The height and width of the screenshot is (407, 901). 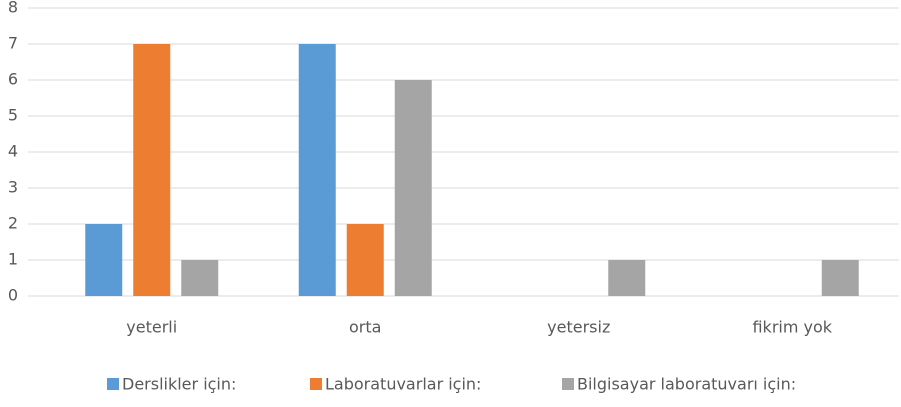 I want to click on y-tick-label: 5, so click(x=13, y=115).